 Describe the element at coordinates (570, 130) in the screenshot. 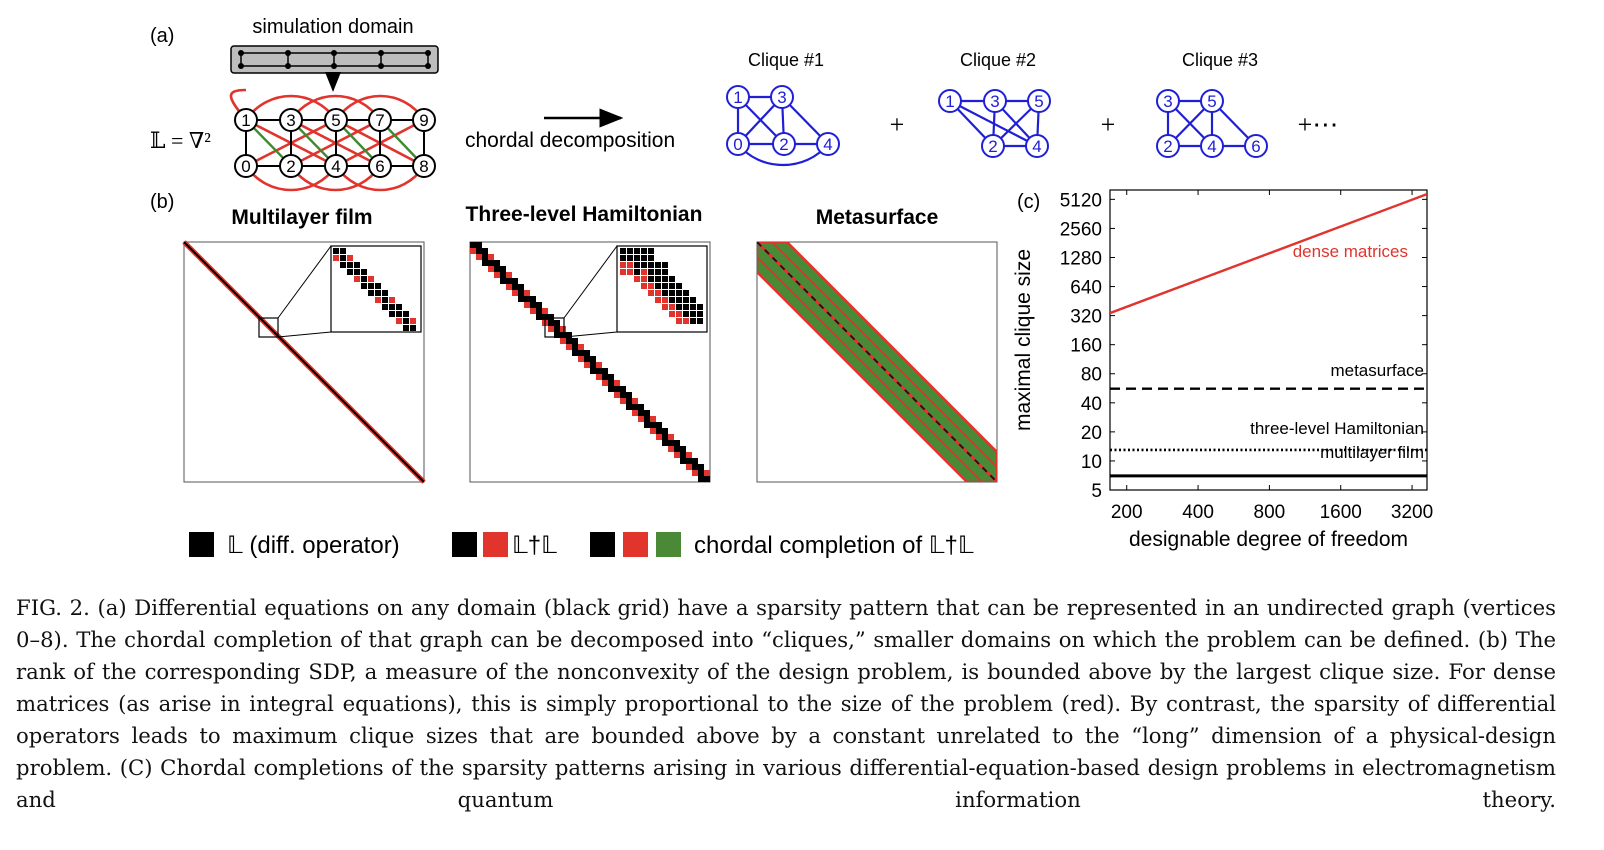

I see `chordal-decomposition-arrow: chordal decomposition` at that location.